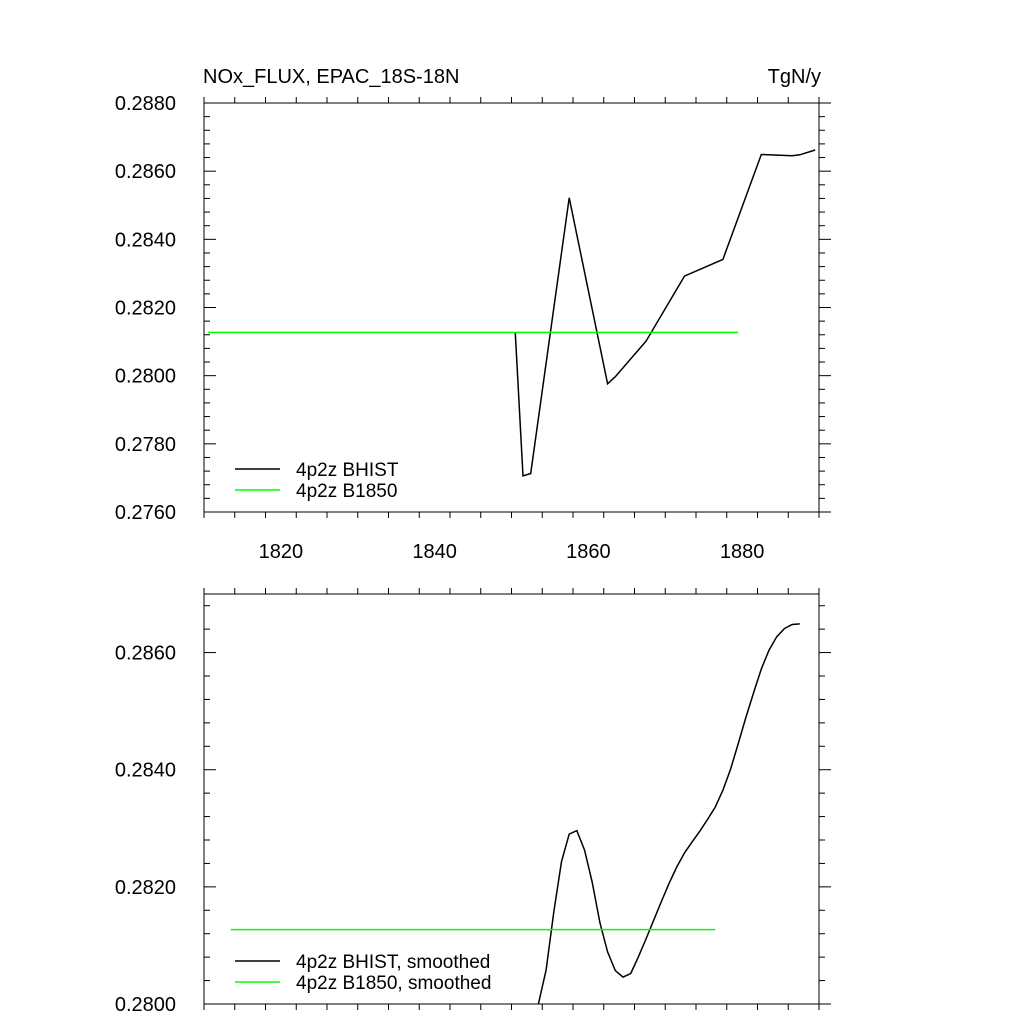 Image resolution: width=1024 pixels, height=1024 pixels. What do you see at coordinates (145, 513) in the screenshot?
I see `y-tick-label: 0.2760` at bounding box center [145, 513].